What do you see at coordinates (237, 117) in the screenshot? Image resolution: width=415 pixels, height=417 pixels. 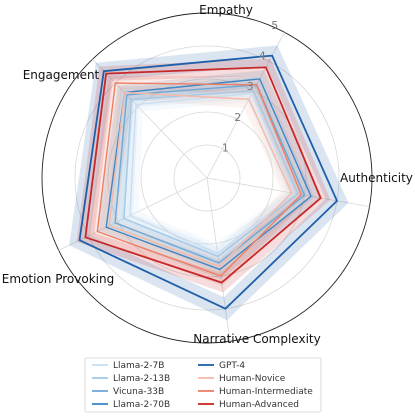 I see `tick-label: 2` at bounding box center [237, 117].